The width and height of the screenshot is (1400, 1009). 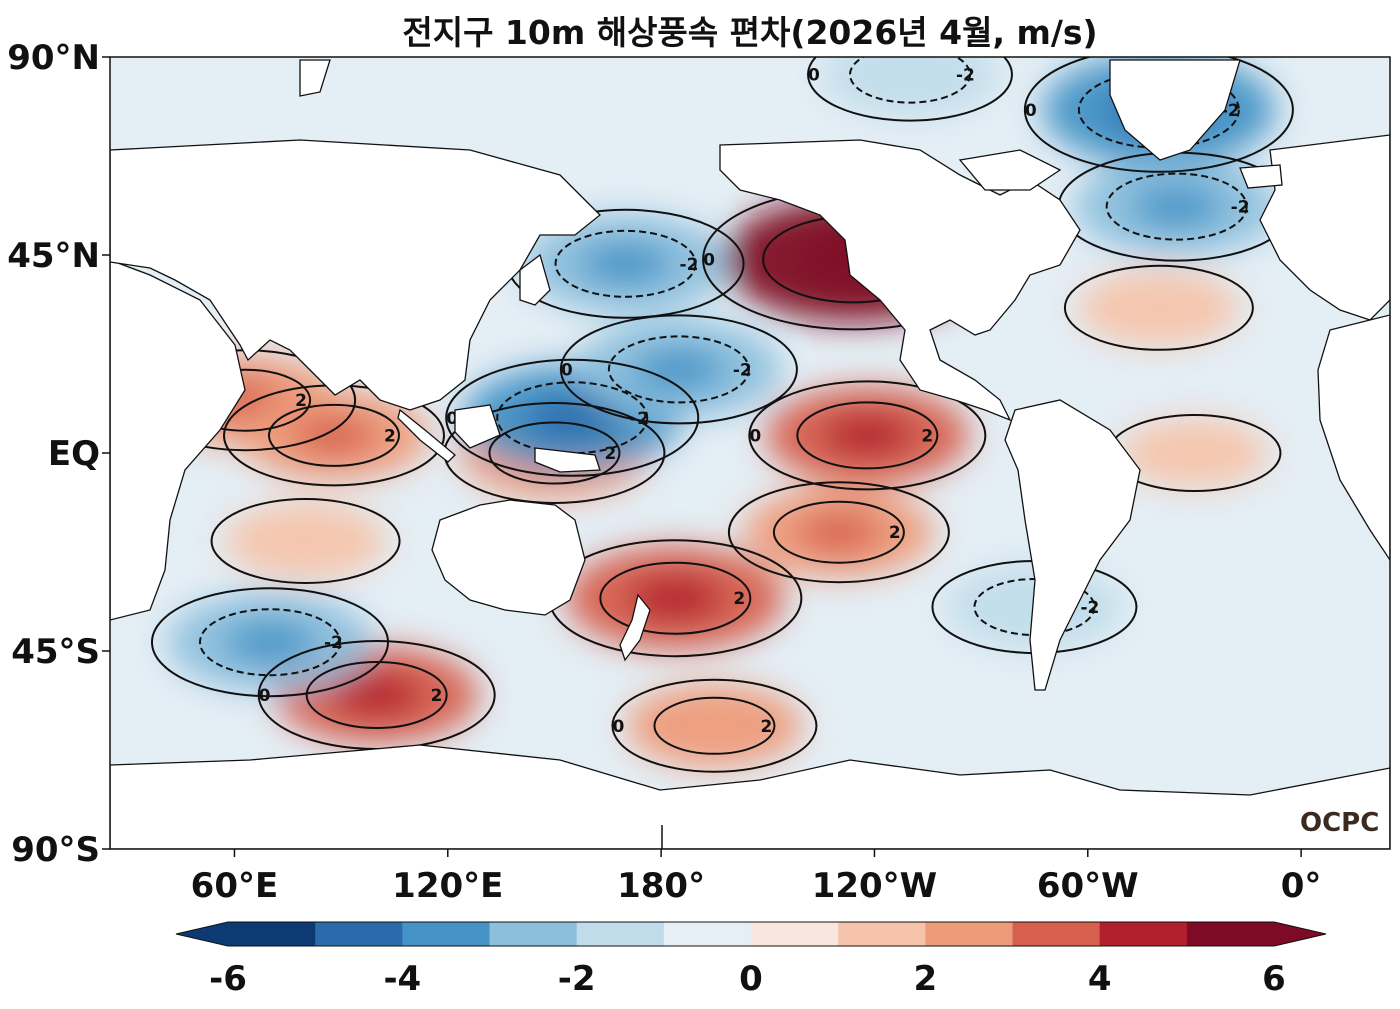 I want to click on island-borneo, so click(x=477, y=426).